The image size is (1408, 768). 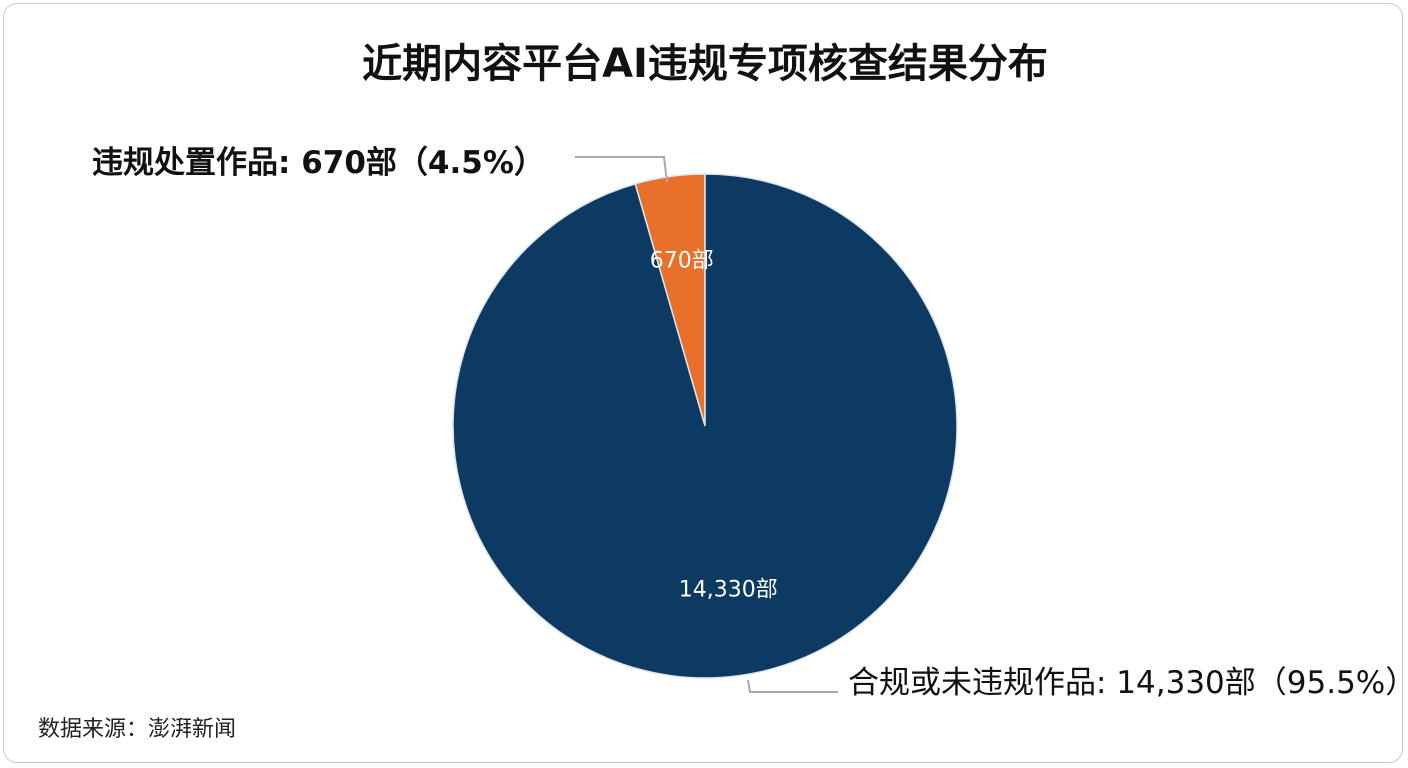 What do you see at coordinates (705, 64) in the screenshot?
I see `chart-title: 近期内容平台AI违规专项核查结果分布` at bounding box center [705, 64].